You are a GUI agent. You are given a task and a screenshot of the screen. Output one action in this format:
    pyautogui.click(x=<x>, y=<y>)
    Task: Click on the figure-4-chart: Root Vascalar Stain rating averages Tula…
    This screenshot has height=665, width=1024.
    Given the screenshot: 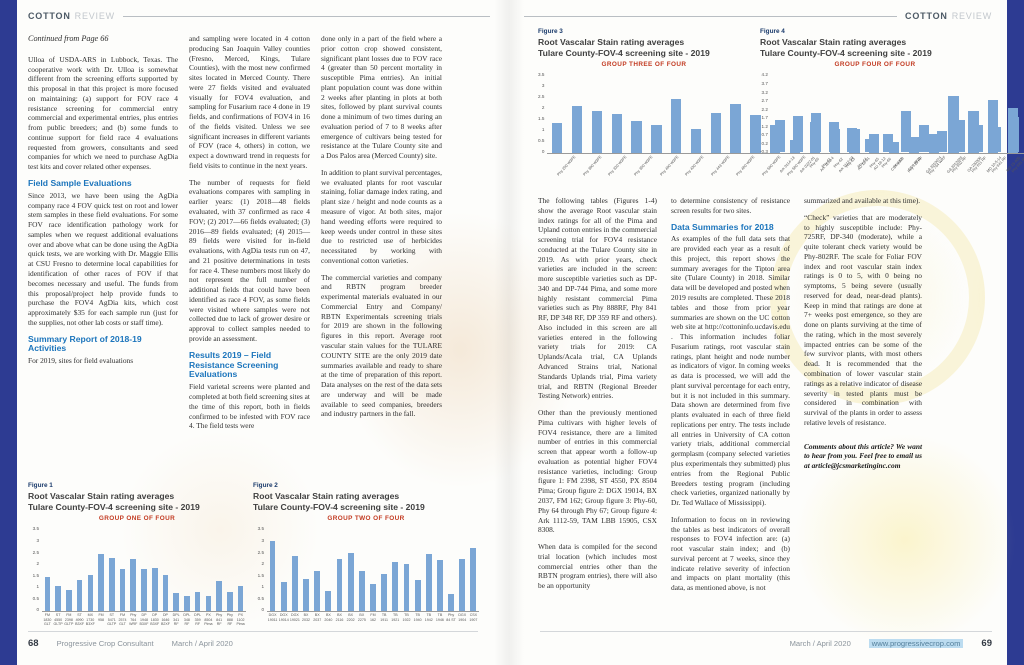 What is the action you would take?
    pyautogui.click(x=892, y=107)
    